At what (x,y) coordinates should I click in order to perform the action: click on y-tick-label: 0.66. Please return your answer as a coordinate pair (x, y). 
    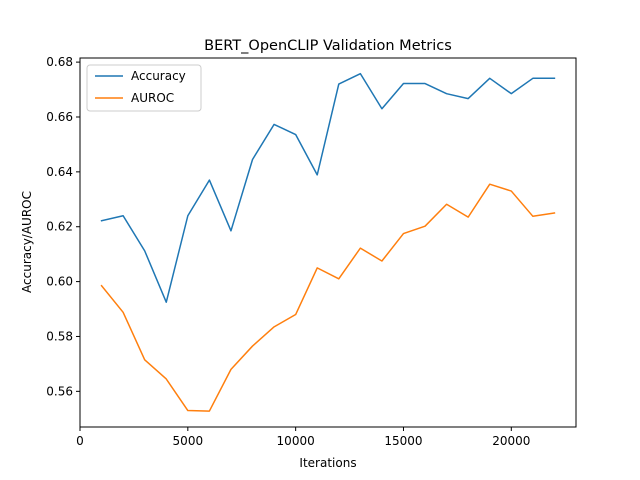
    Looking at the image, I should click on (59, 117).